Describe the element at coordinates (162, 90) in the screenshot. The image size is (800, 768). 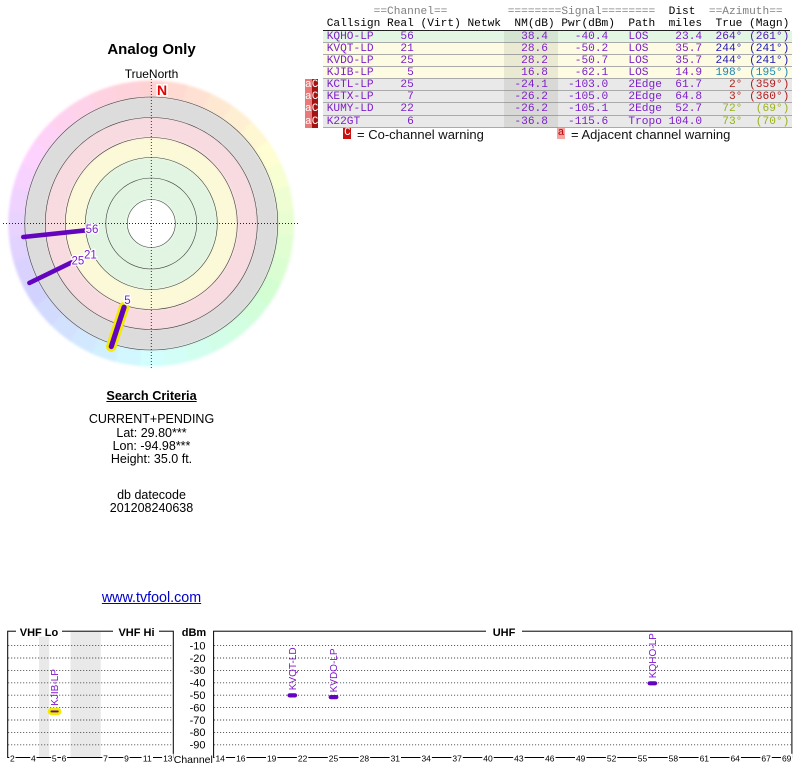
I see `svg-text: N` at that location.